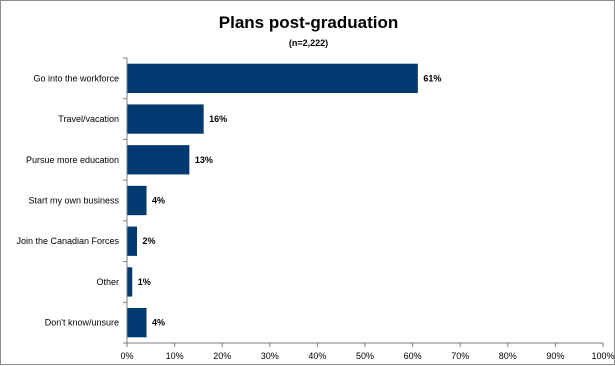 The image size is (615, 366). What do you see at coordinates (126, 356) in the screenshot?
I see `x-tick-label: 0%` at bounding box center [126, 356].